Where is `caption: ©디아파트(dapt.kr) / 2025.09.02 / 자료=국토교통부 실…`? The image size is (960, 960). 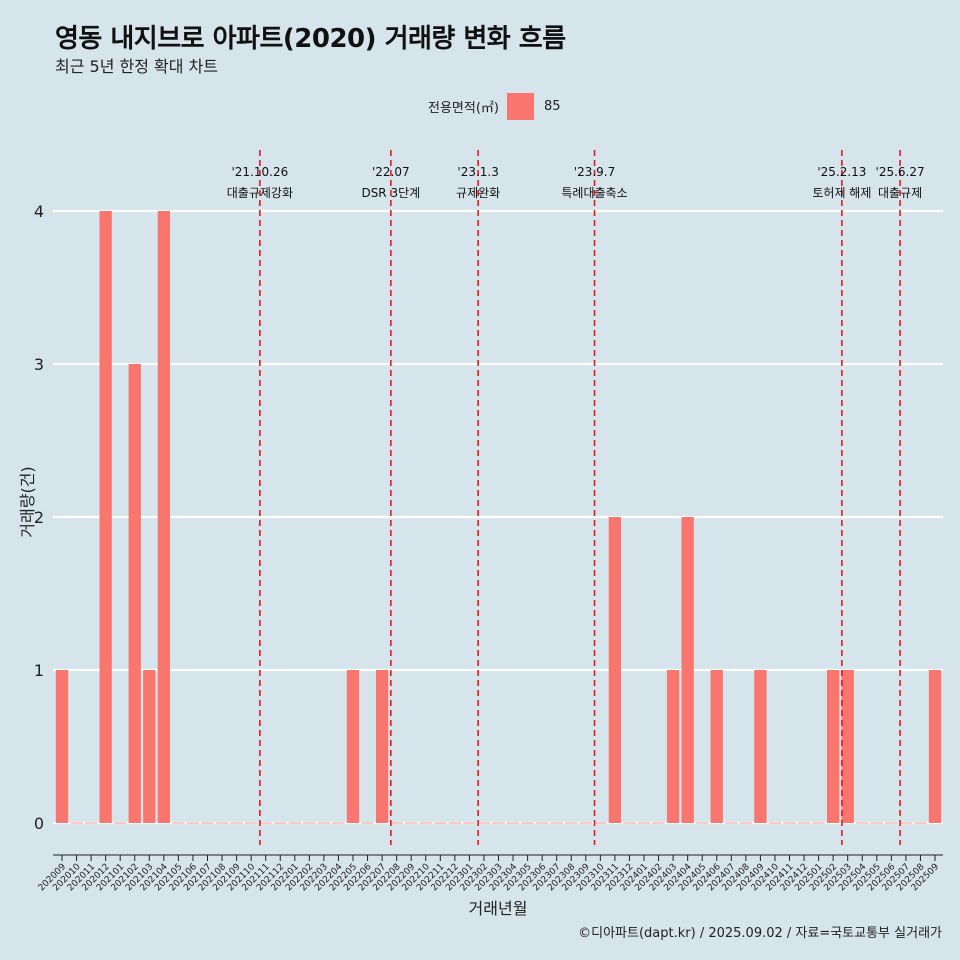
caption: ©디아파트(dapt.kr) / 2025.09.02 / 자료=국토교통부 실… is located at coordinates (760, 933).